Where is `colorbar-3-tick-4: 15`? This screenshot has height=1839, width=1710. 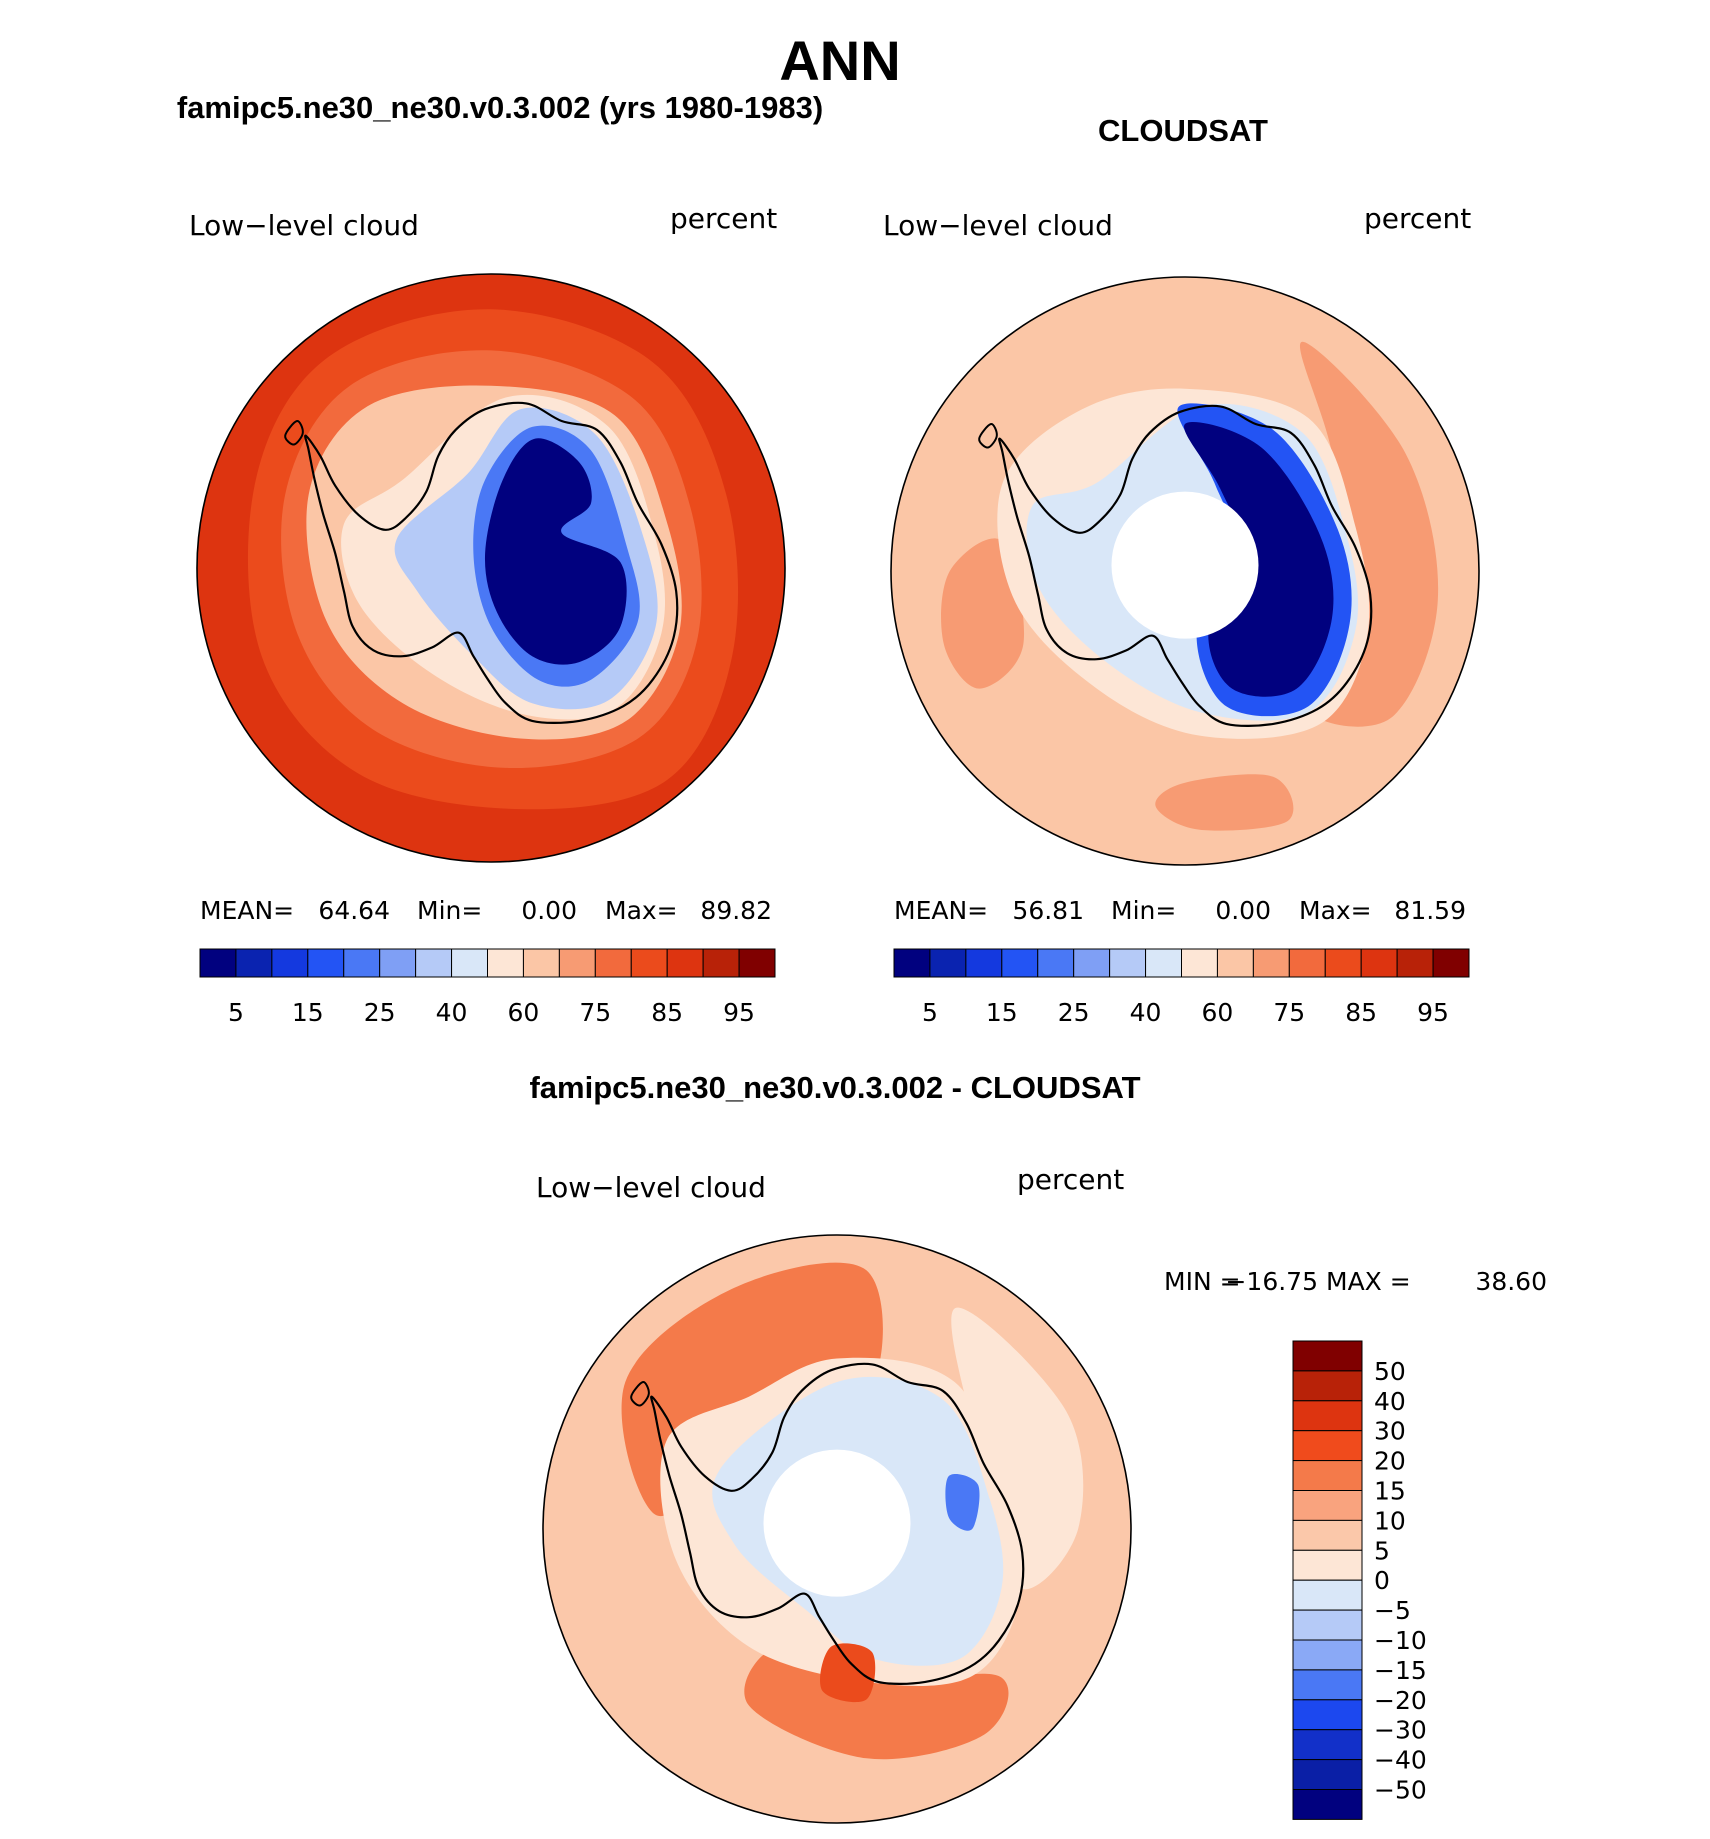 colorbar-3-tick-4: 15 is located at coordinates (1390, 1491).